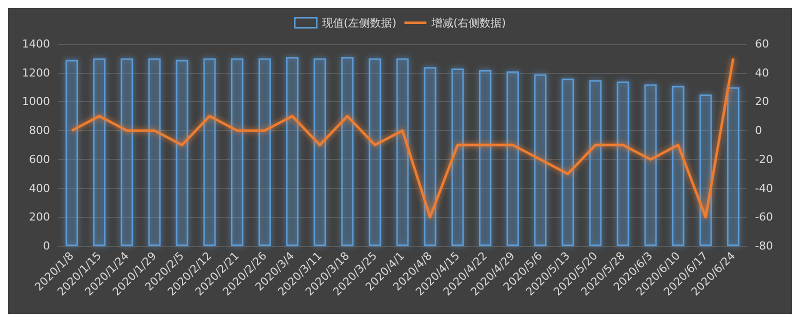 Image resolution: width=800 pixels, height=322 pixels. Describe the element at coordinates (764, 246) in the screenshot. I see `y2-tick-label: -80` at that location.